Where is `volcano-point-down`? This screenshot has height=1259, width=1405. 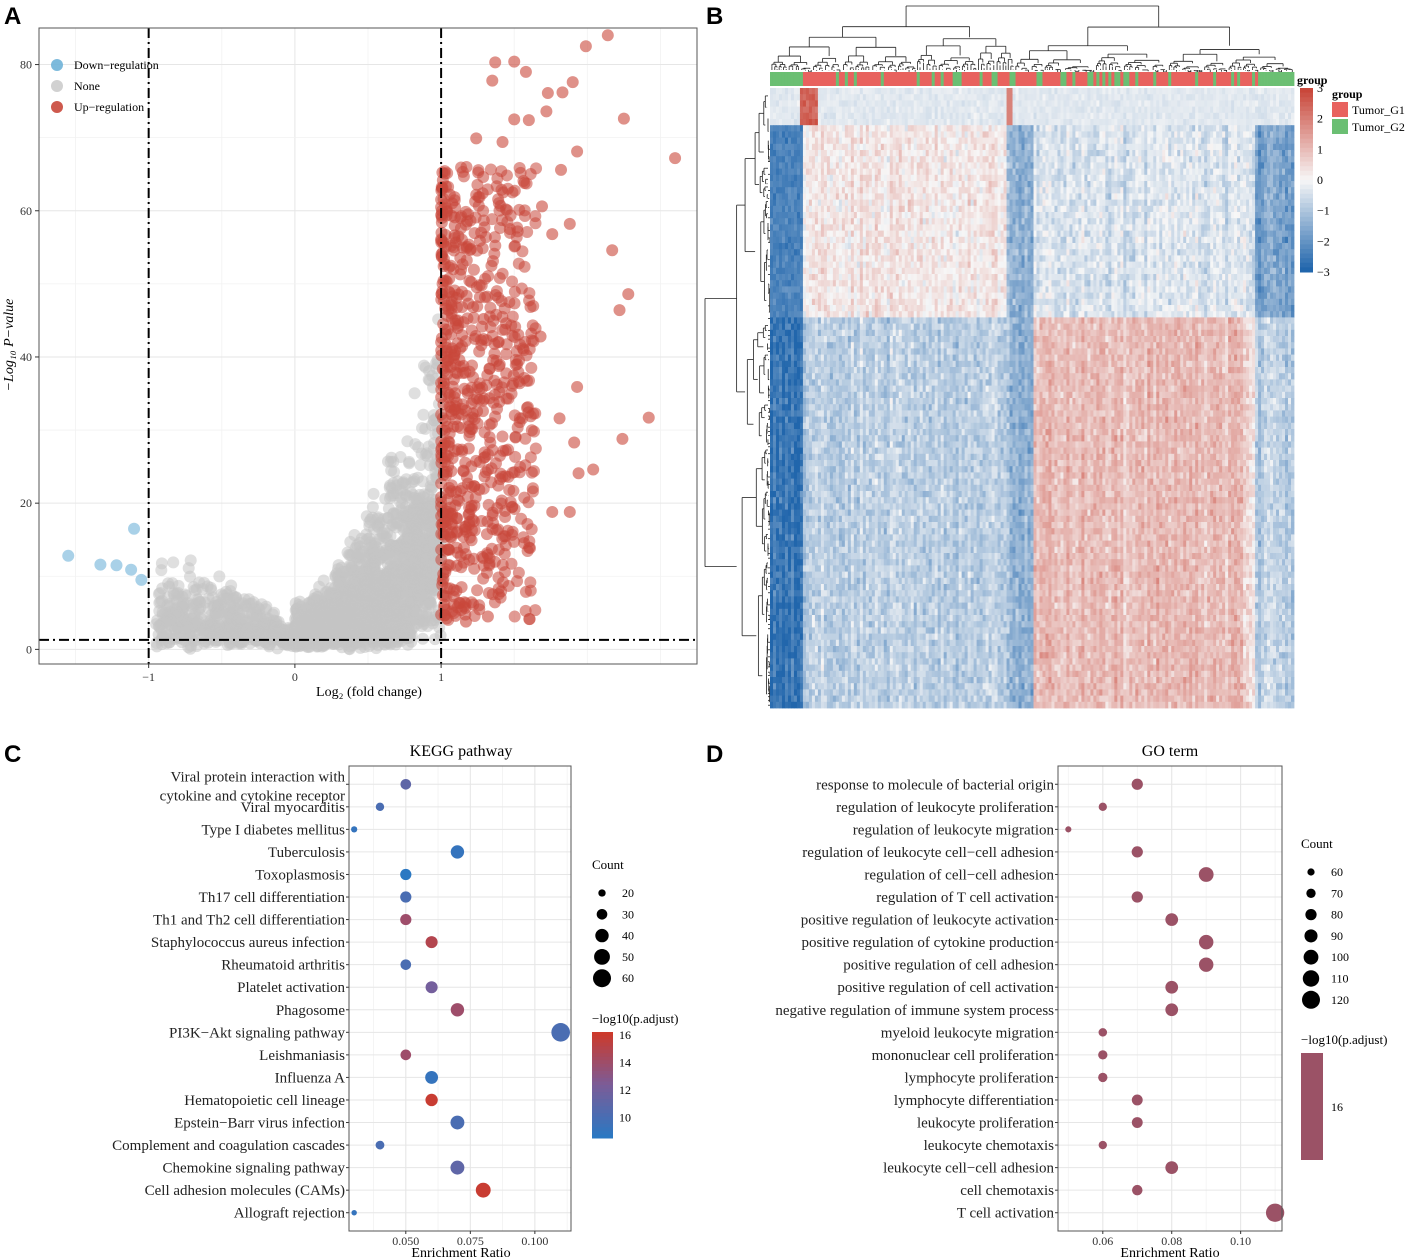 volcano-point-down is located at coordinates (141, 579).